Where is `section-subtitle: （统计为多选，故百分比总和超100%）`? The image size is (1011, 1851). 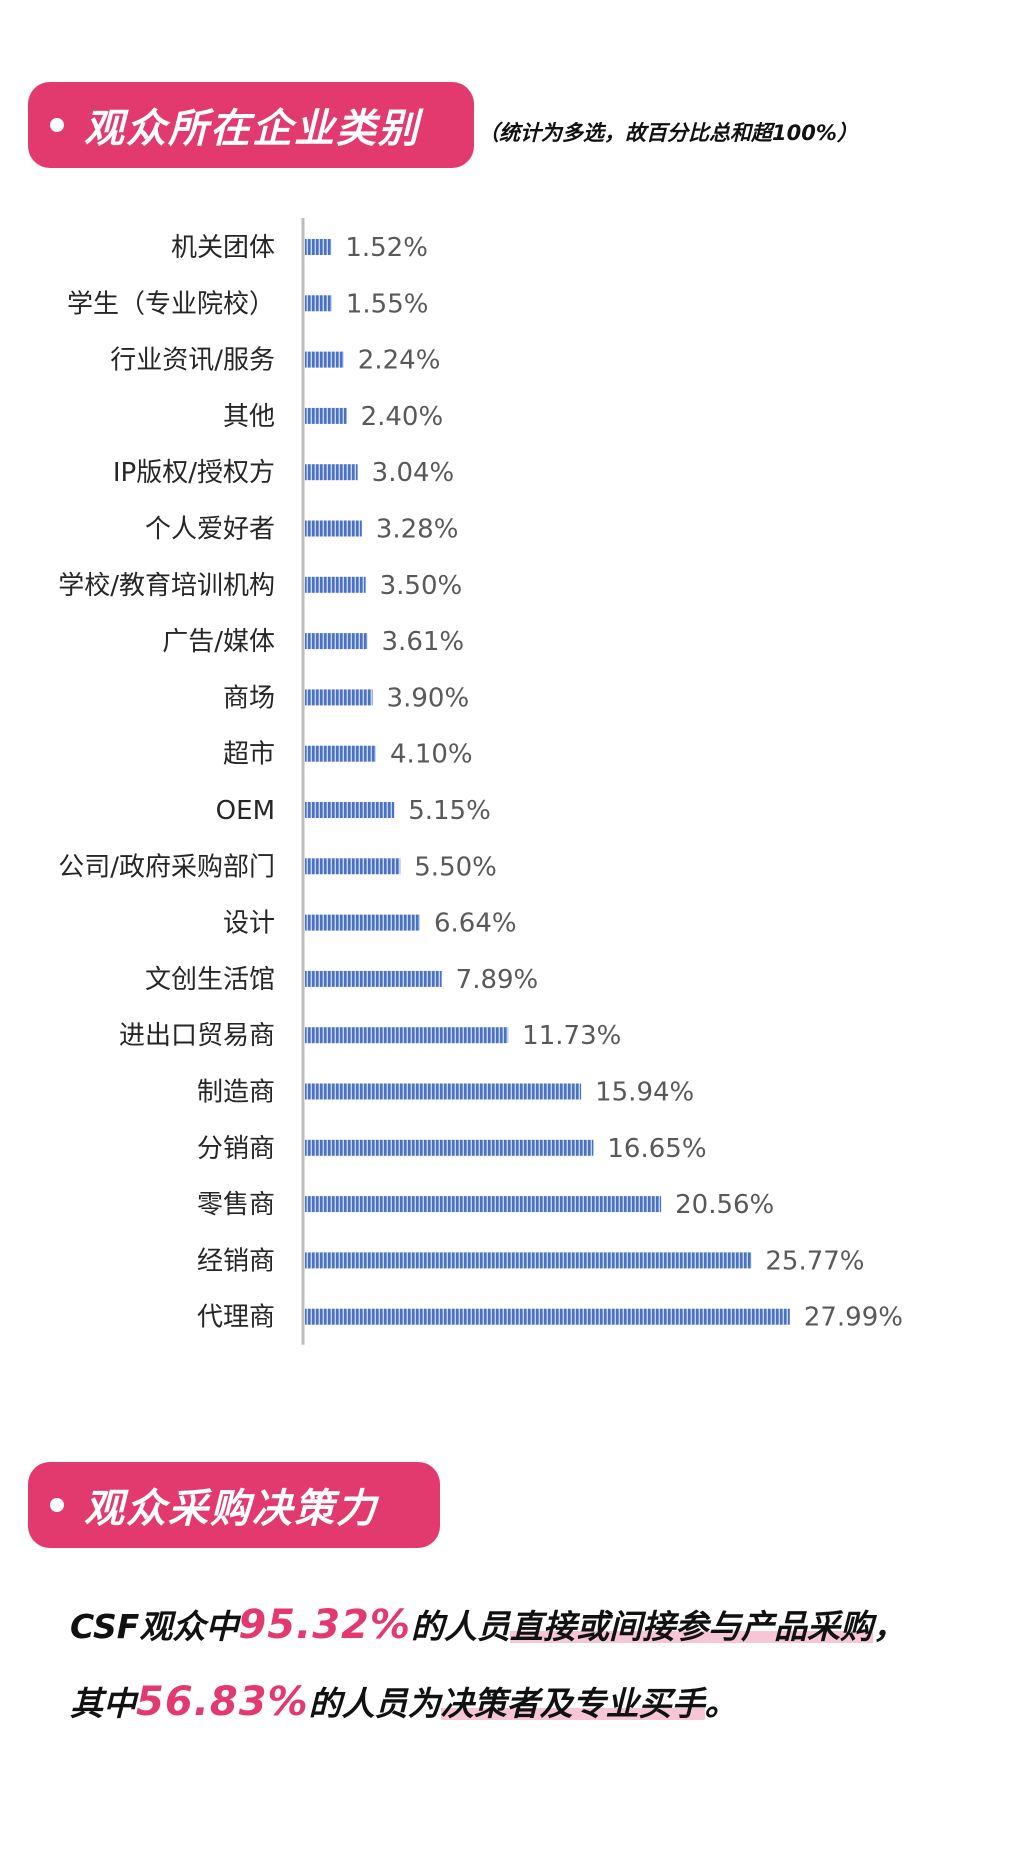
section-subtitle: （统计为多选，故百分比总和超100%） is located at coordinates (668, 133).